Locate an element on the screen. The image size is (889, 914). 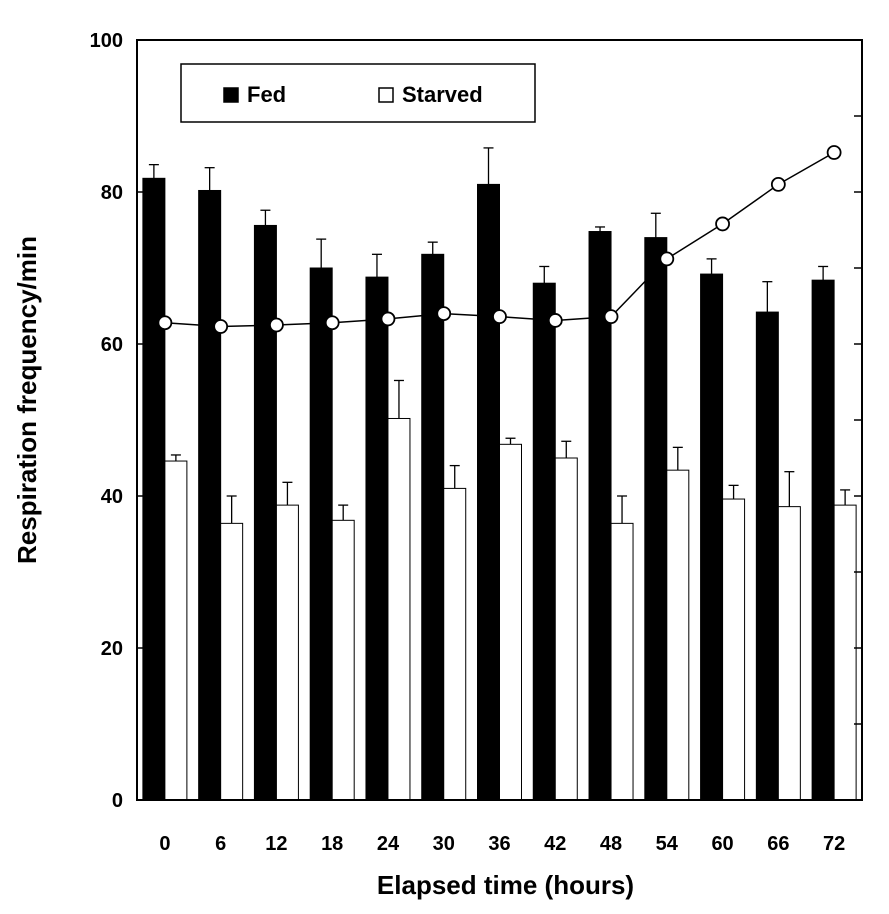
y-tick-label-40: 40 is located at coordinates (112, 497).